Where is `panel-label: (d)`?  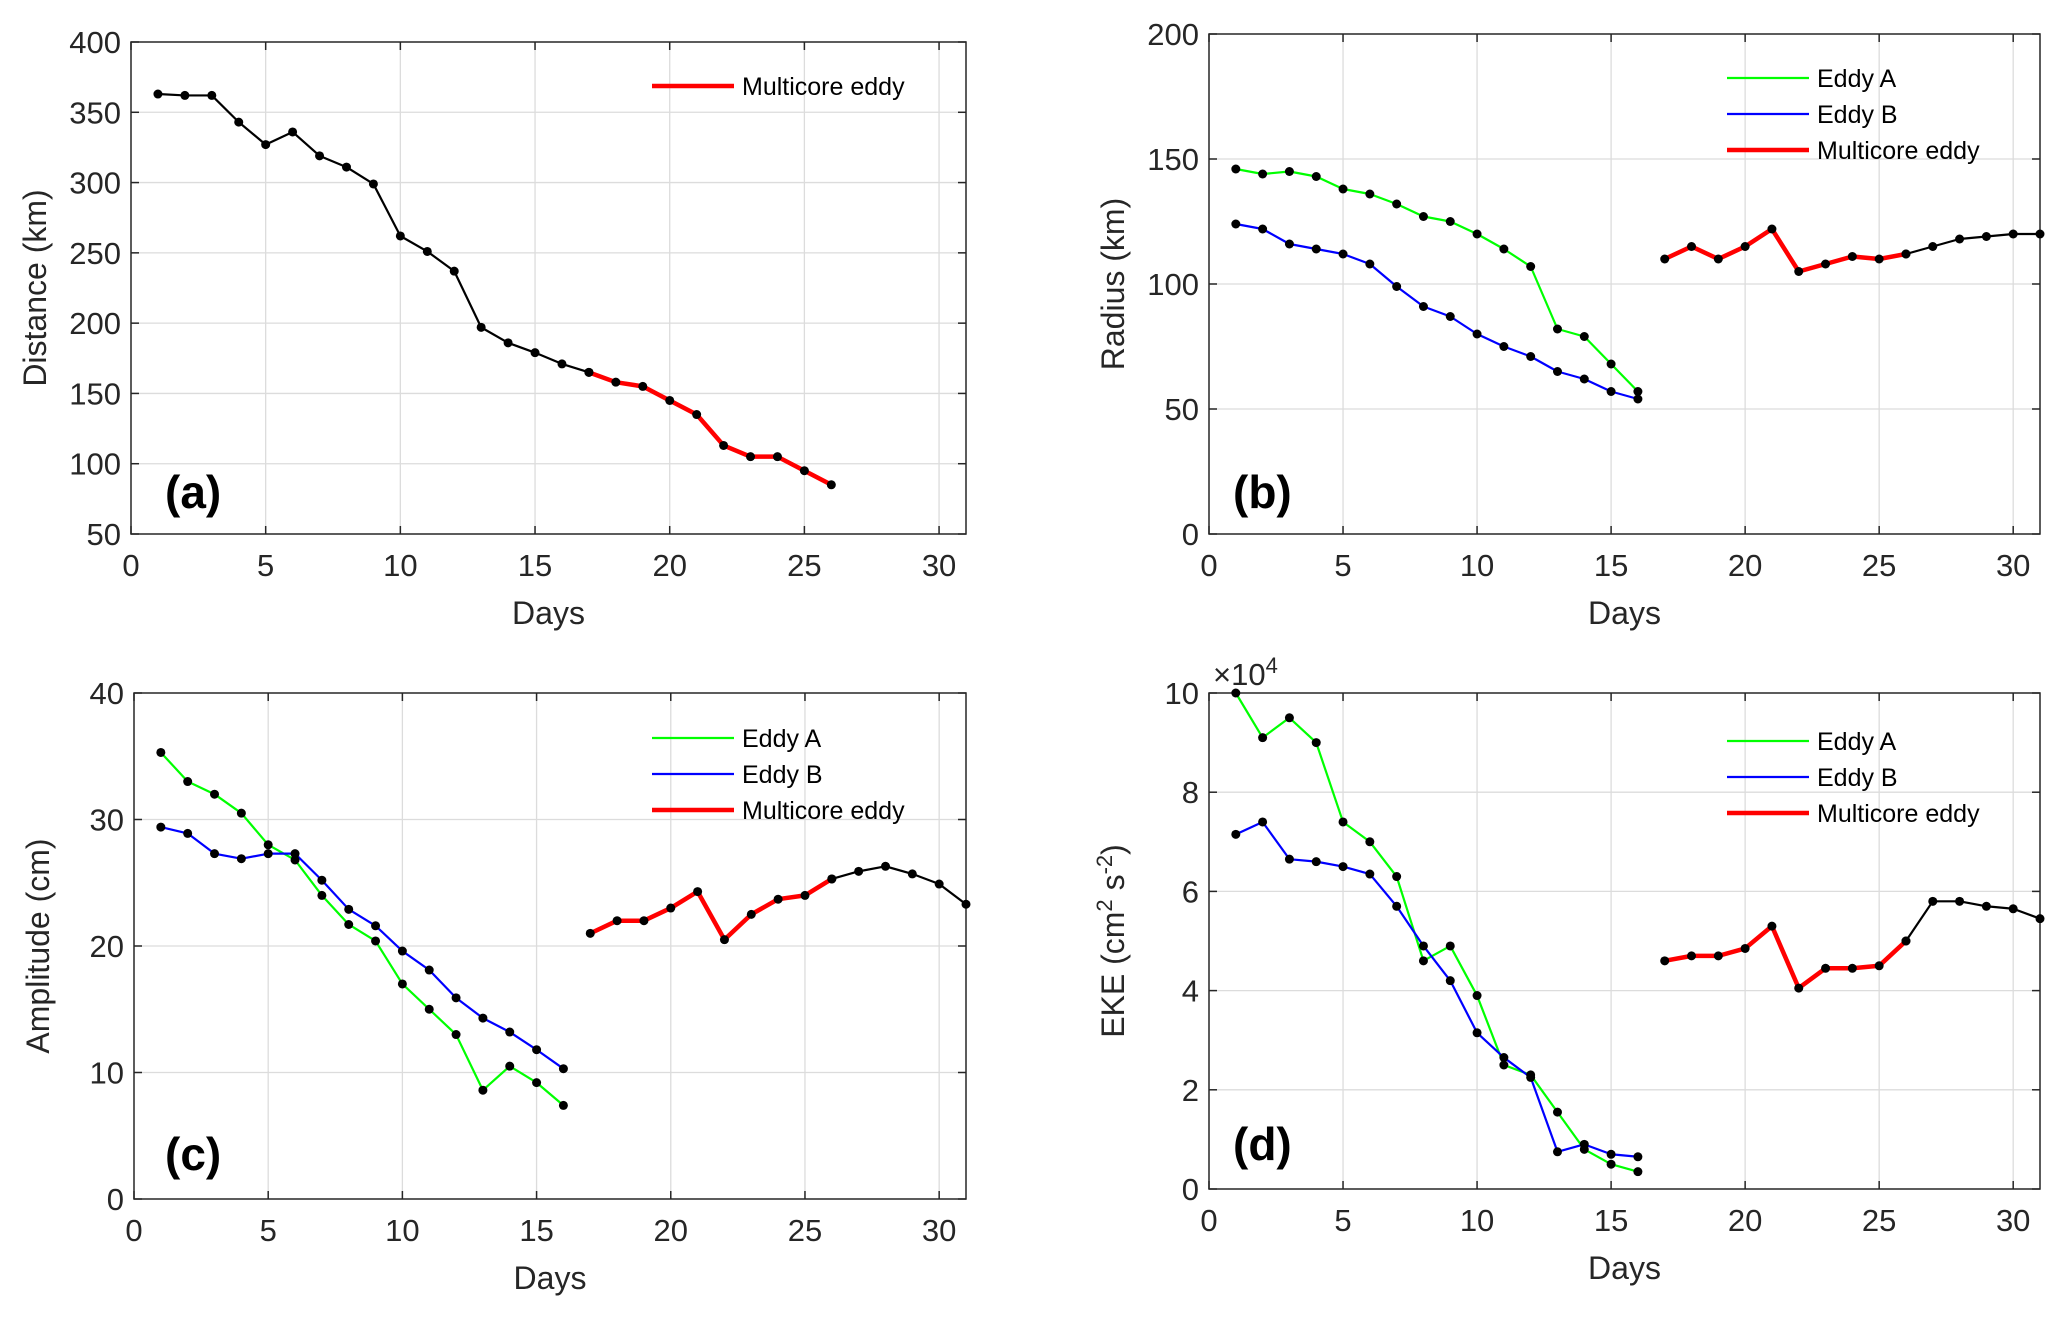
panel-label: (d) is located at coordinates (1262, 1144).